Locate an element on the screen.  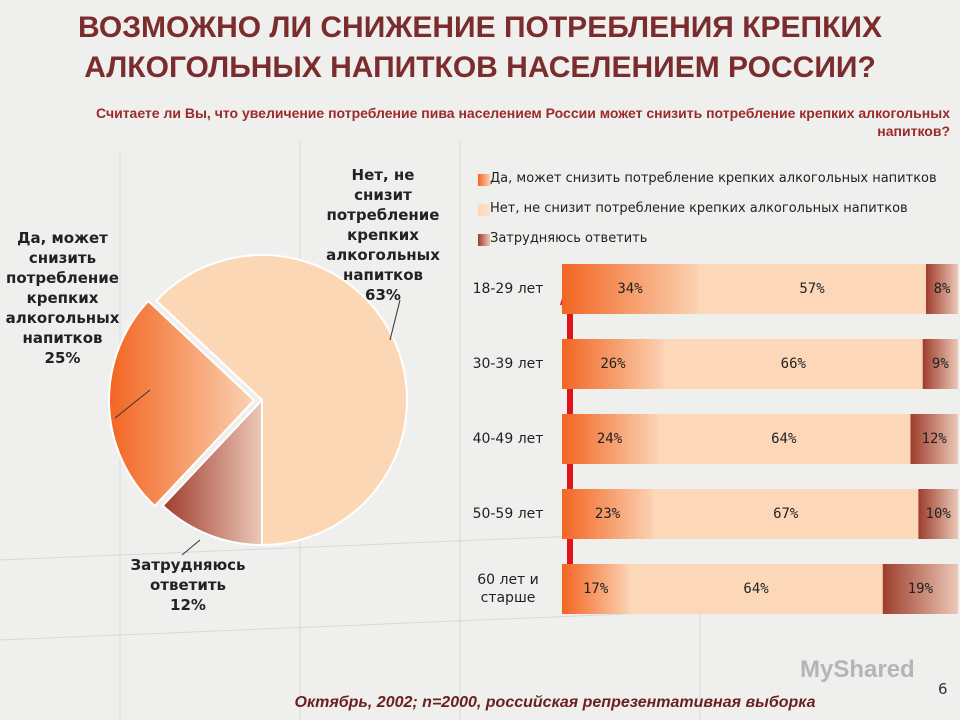
pie-category: Затрудняюсь ответить is located at coordinates (188, 575).